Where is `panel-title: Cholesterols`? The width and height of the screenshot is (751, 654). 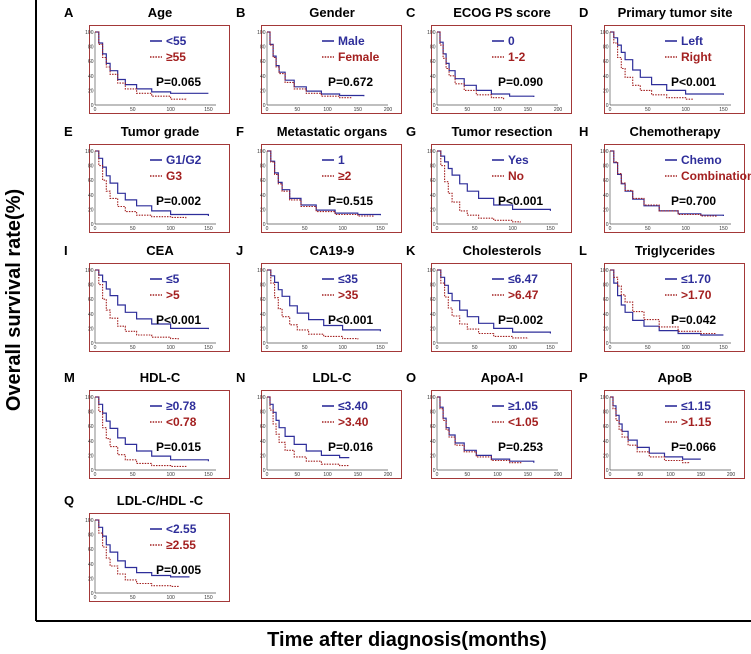 panel-title: Cholesterols is located at coordinates (502, 250).